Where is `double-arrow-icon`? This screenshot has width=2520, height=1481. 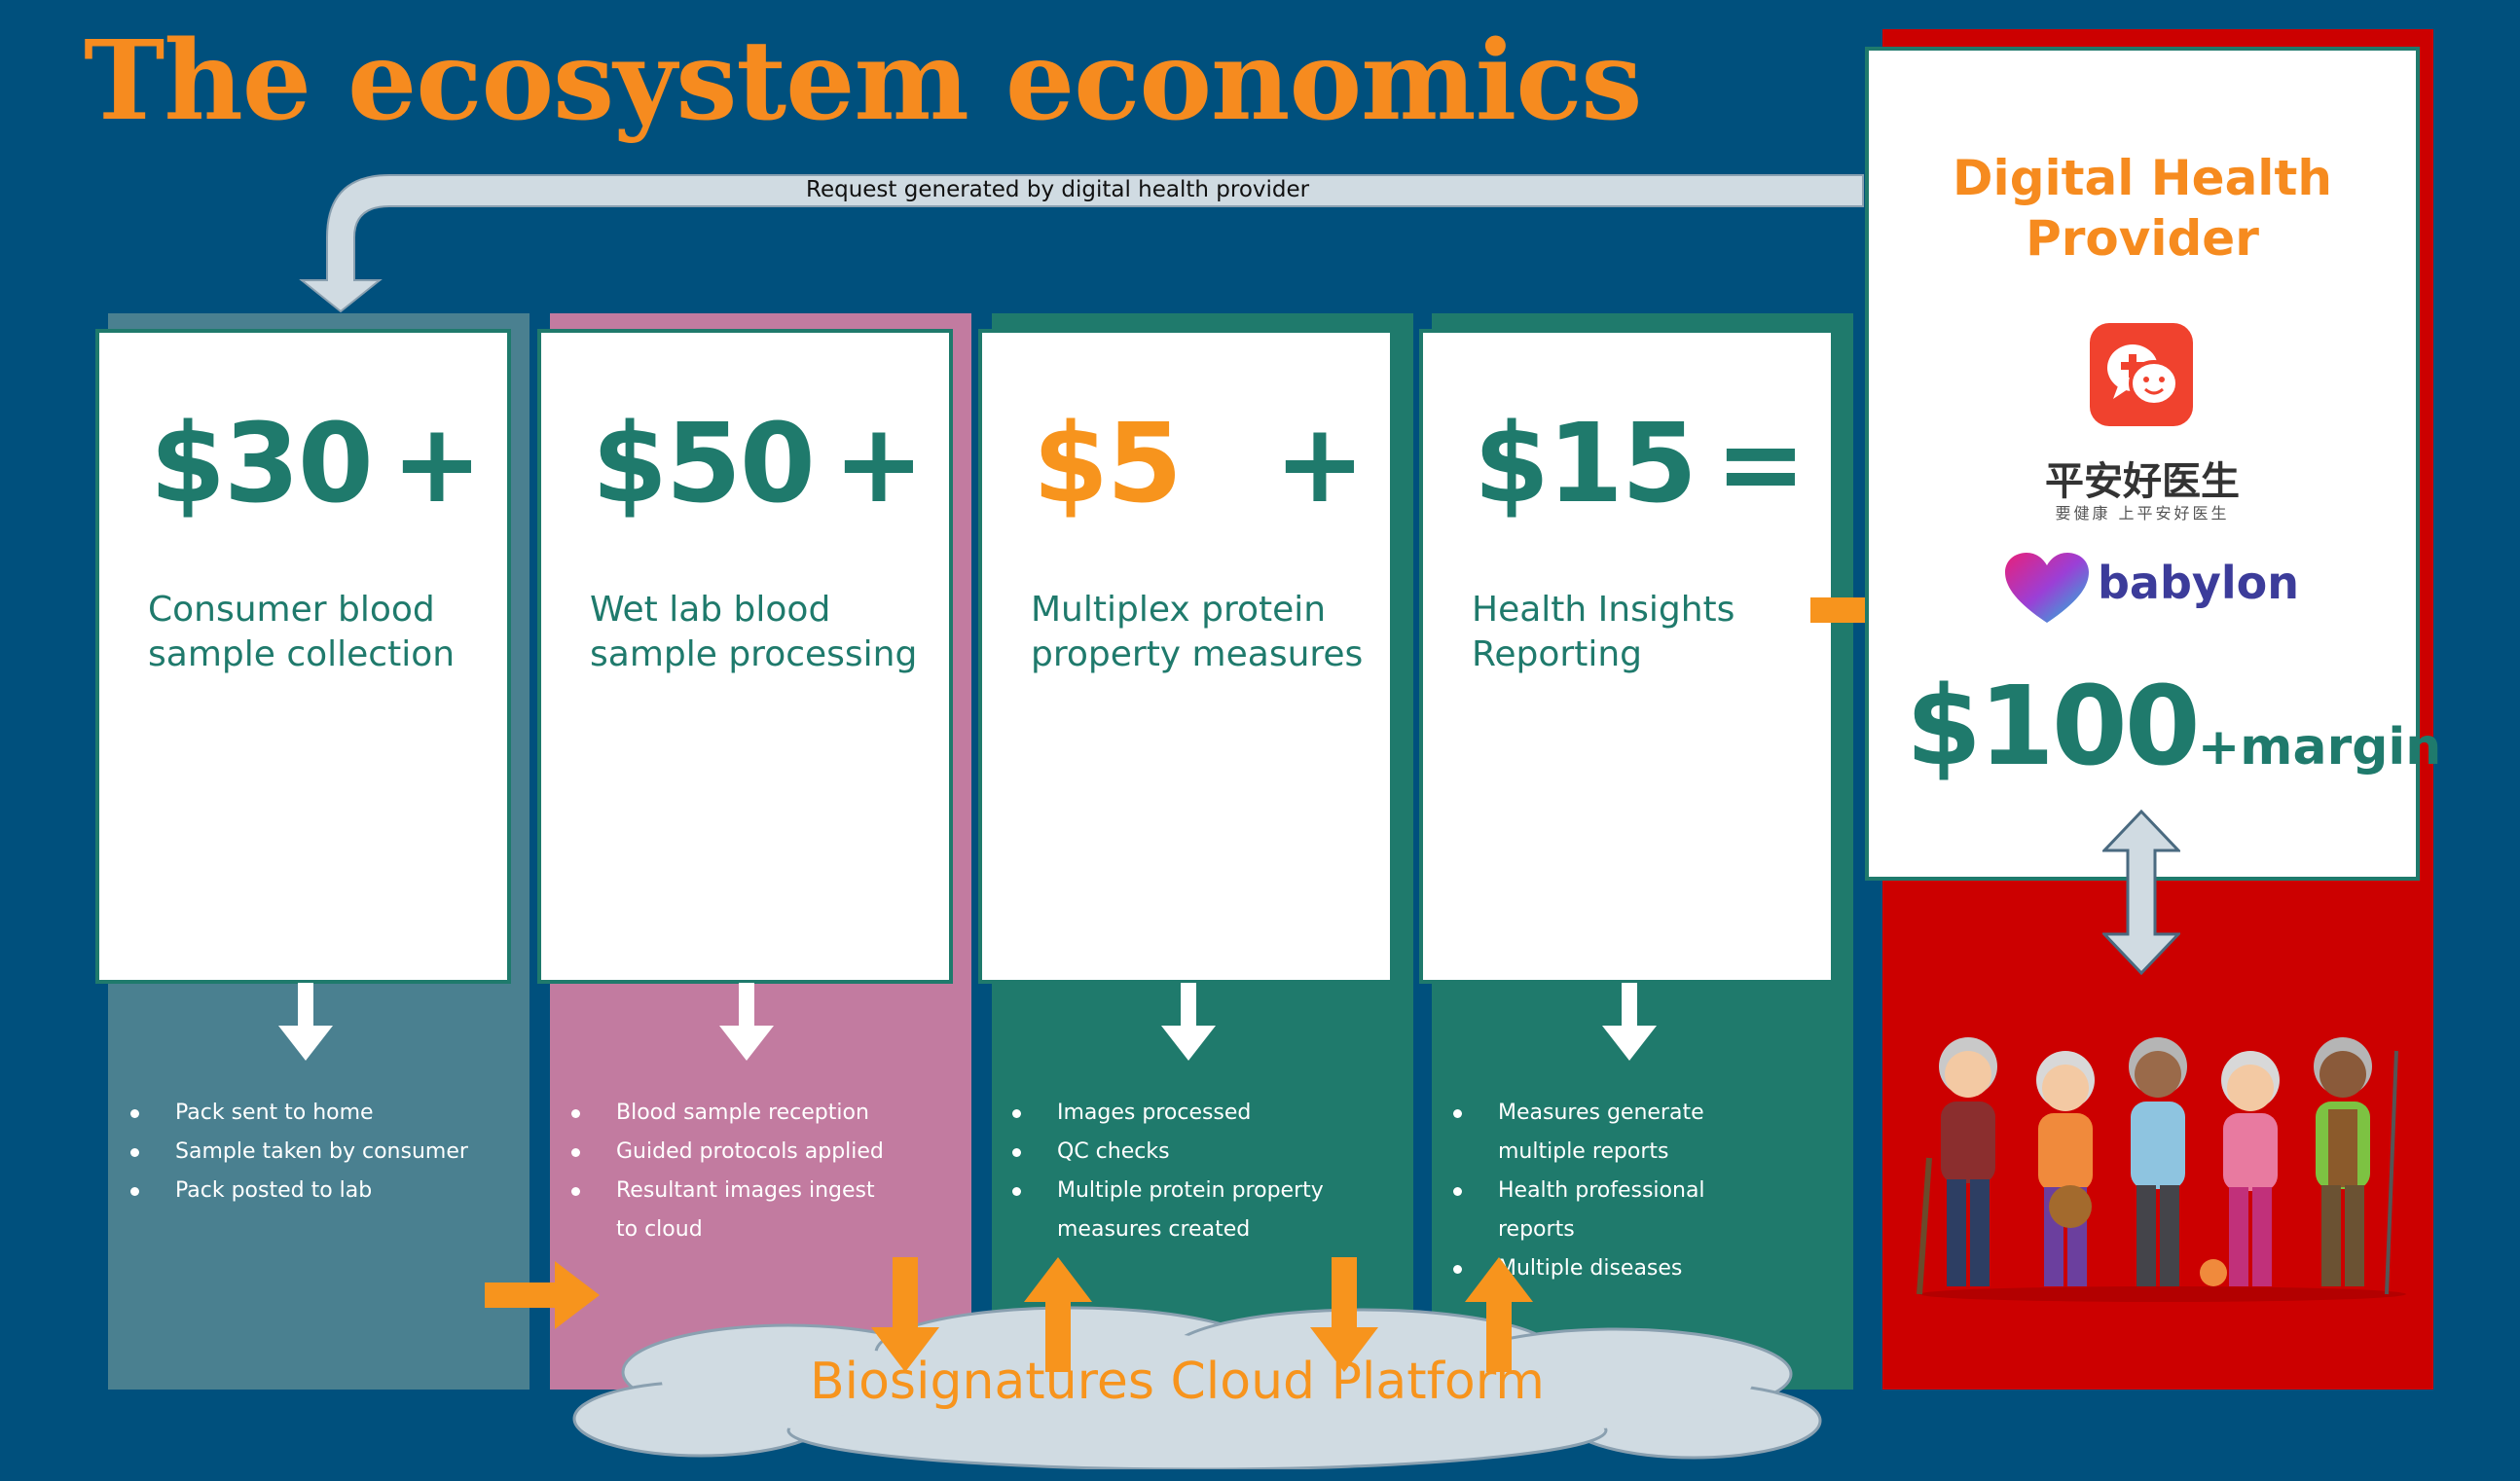
double-arrow-icon is located at coordinates (2141, 893).